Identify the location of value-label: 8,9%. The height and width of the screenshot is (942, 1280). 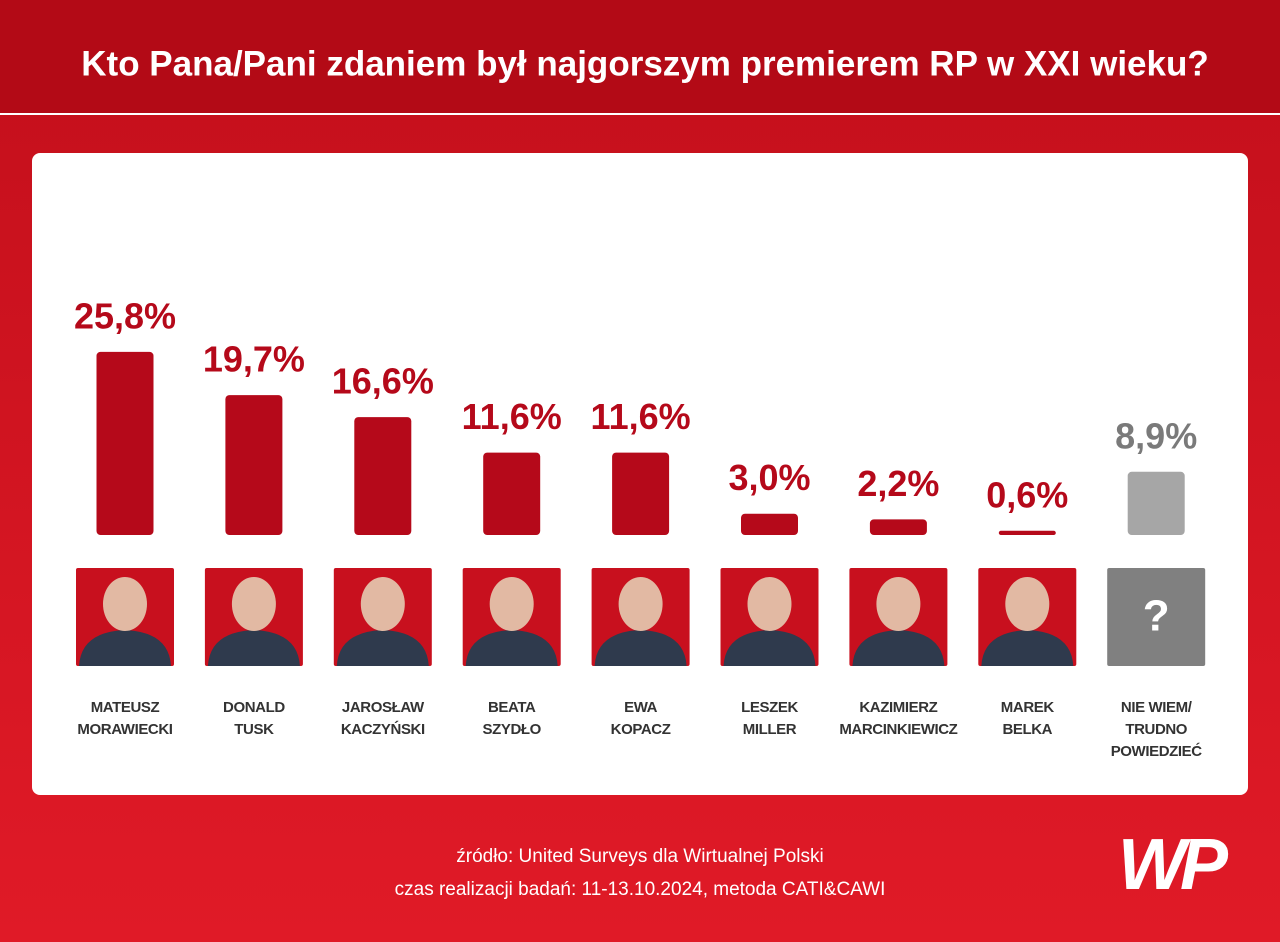
(1156, 435).